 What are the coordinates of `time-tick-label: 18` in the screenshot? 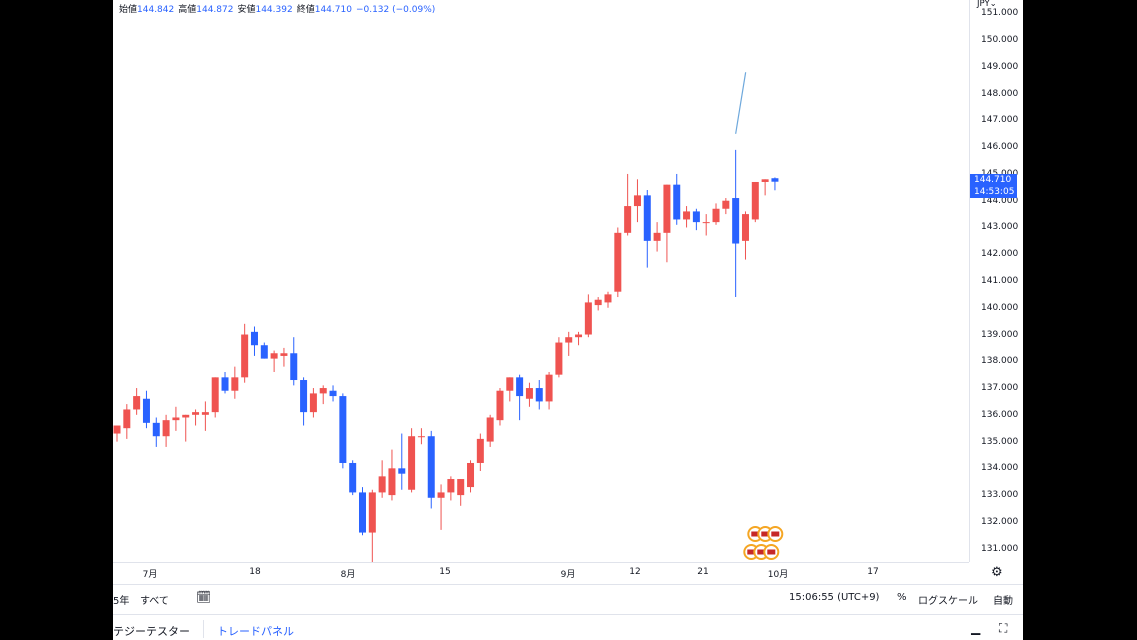 It's located at (255, 572).